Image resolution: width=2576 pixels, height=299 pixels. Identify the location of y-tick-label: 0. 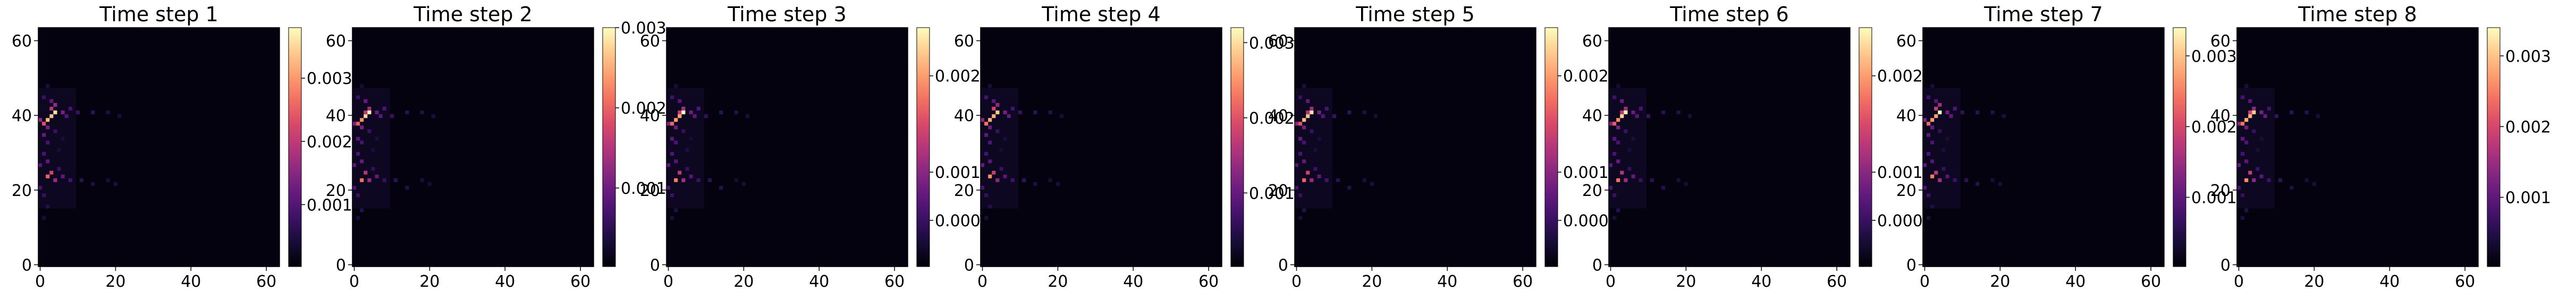
(1283, 266).